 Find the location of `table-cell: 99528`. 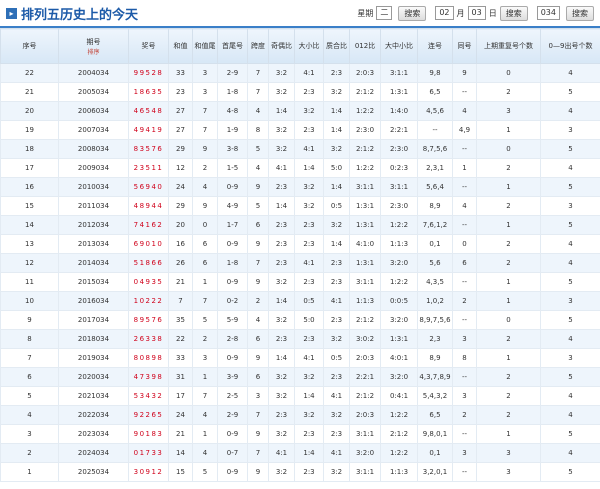

table-cell: 99528 is located at coordinates (148, 73).